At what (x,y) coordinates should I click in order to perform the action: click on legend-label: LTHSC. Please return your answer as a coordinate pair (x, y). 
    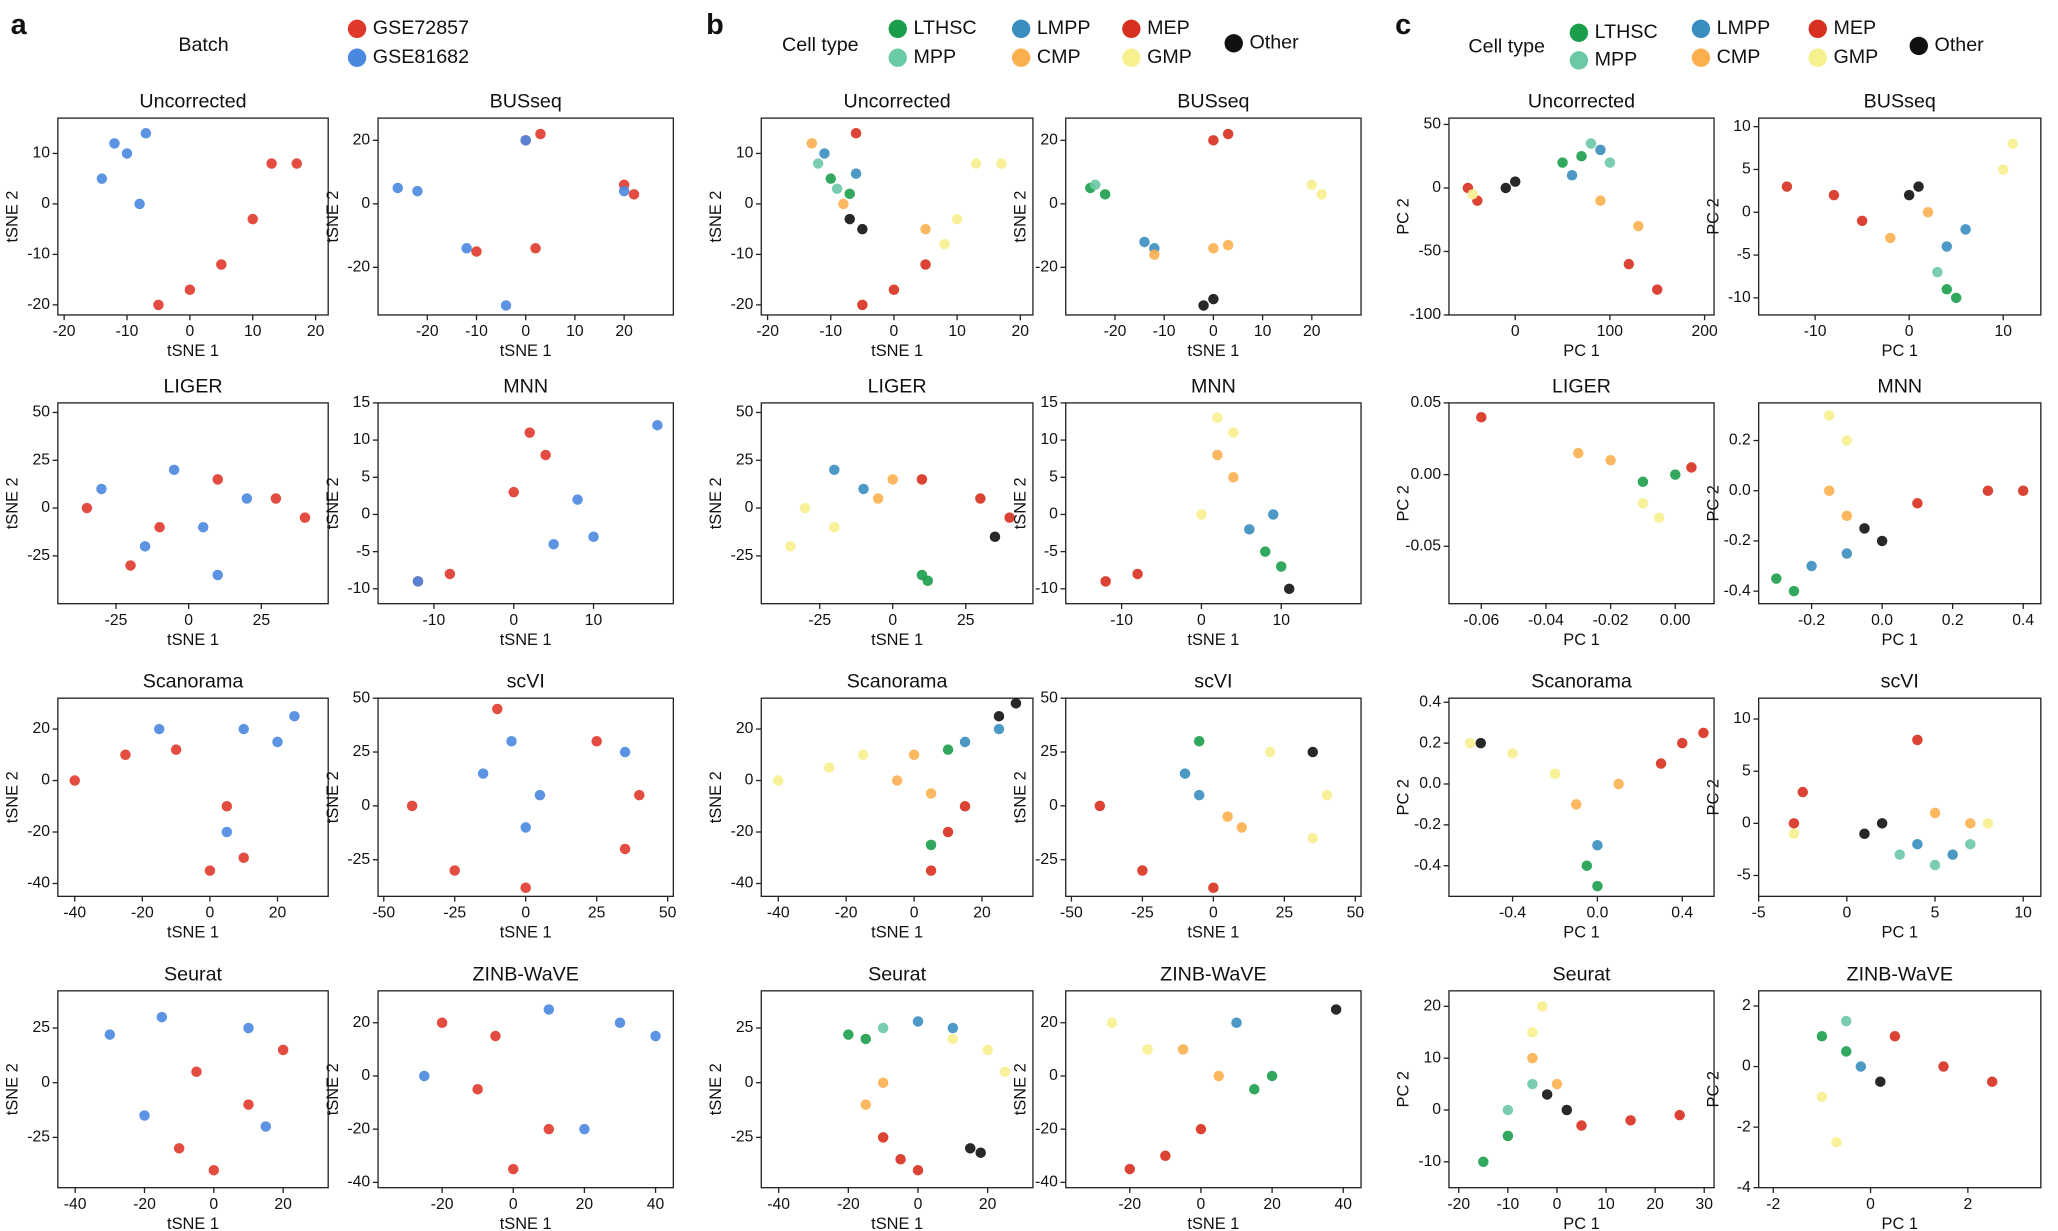
    Looking at the image, I should click on (1626, 32).